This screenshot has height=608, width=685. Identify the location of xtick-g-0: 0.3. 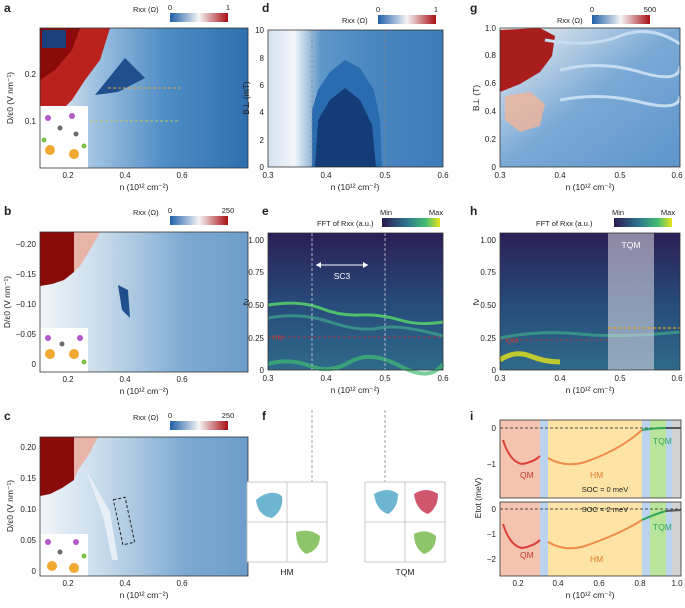
(500, 175).